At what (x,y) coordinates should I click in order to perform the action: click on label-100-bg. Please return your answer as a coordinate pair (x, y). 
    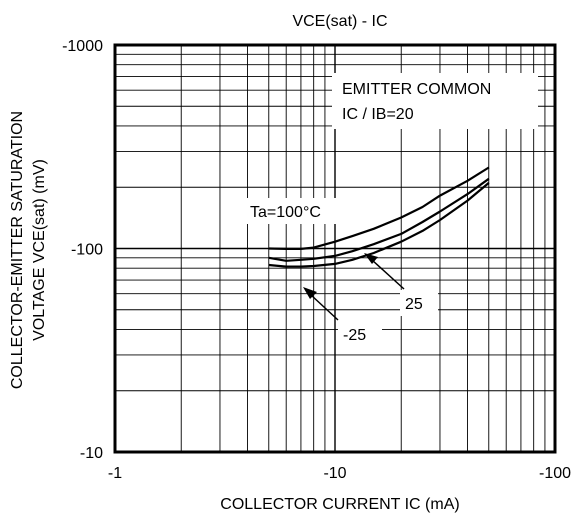
    Looking at the image, I should click on (298, 211).